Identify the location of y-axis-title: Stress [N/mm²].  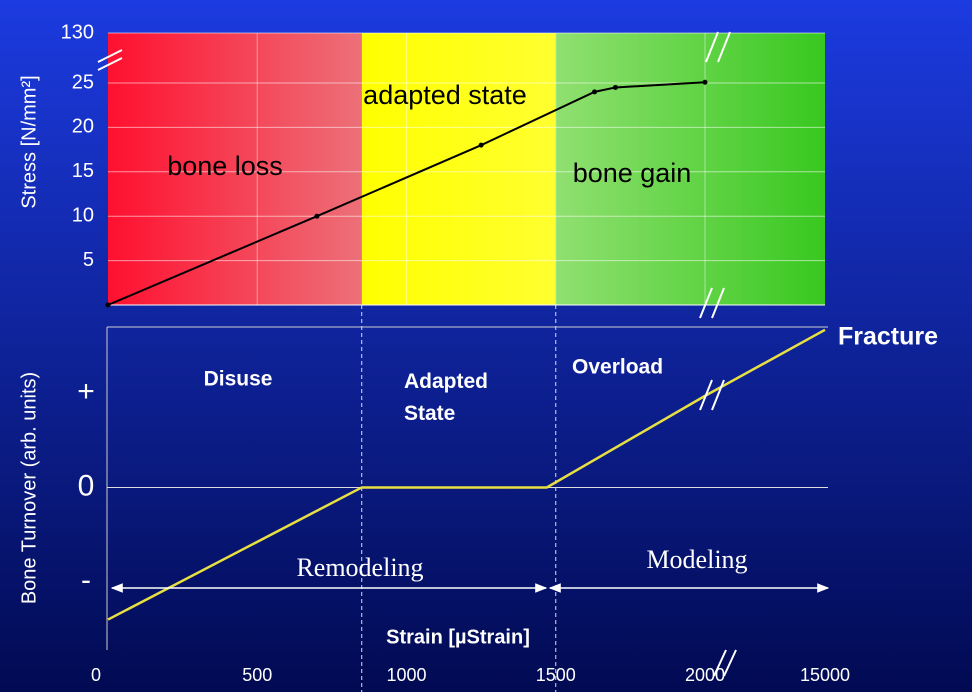
(29, 141).